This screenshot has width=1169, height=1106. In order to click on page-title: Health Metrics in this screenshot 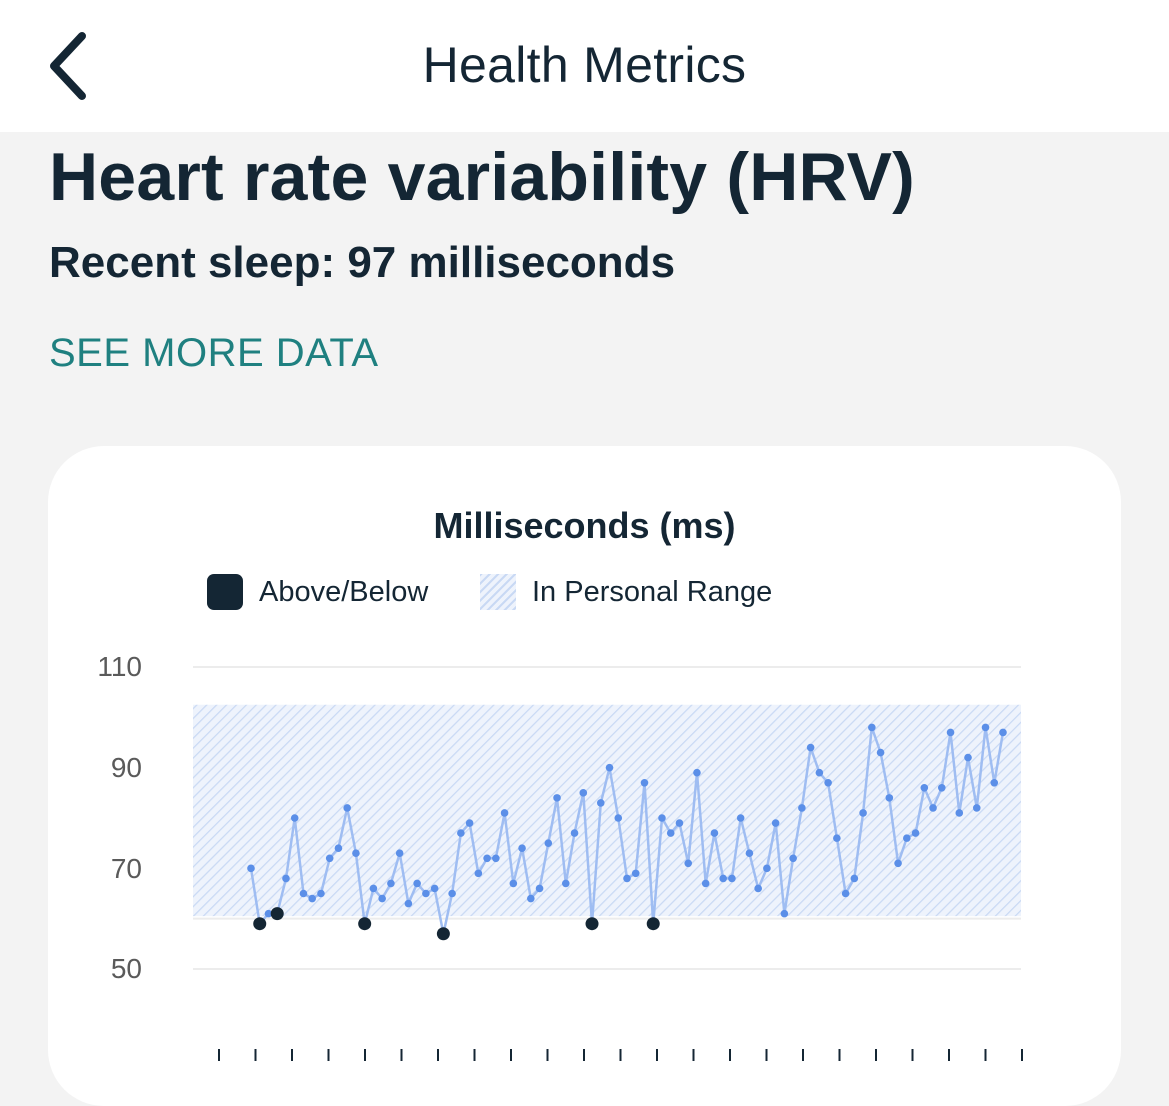, I will do `click(584, 65)`.